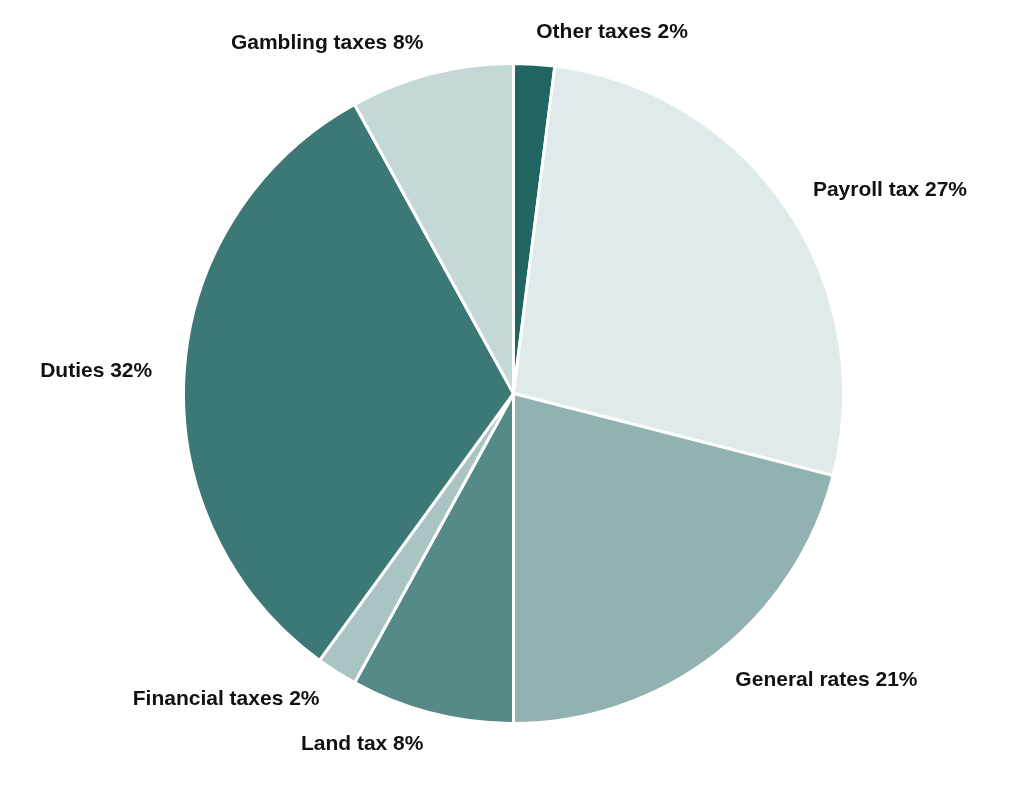 This screenshot has height=787, width=1027. I want to click on slice-label: General rates 21%, so click(826, 678).